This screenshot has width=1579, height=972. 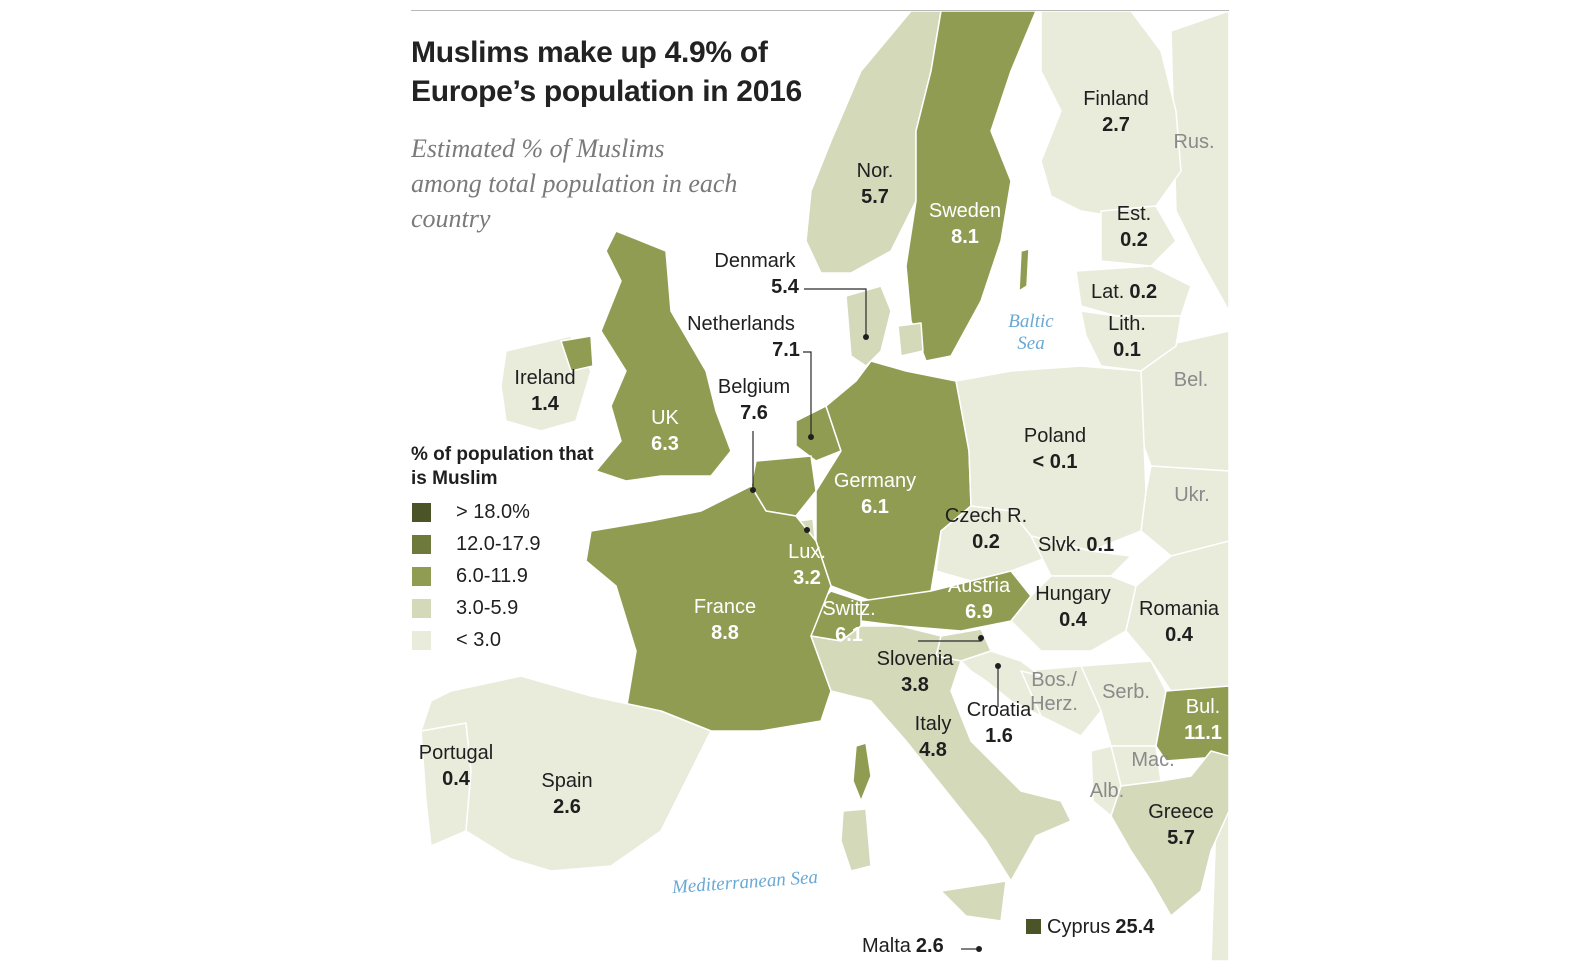 What do you see at coordinates (1203, 720) in the screenshot?
I see `label-bulgaria: Bul. 11.1` at bounding box center [1203, 720].